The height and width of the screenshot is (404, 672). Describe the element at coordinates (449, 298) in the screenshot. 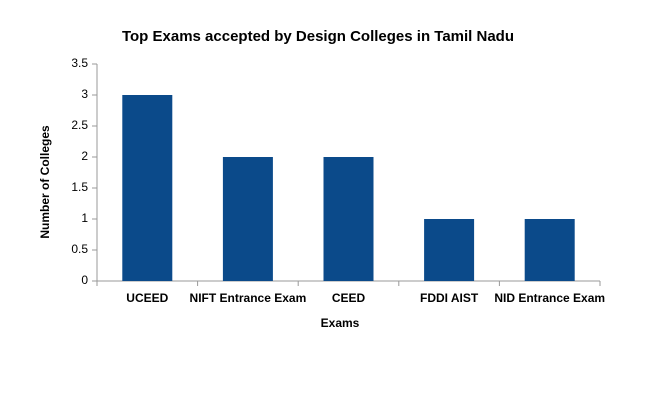

I see `x-tick-label: FDDI AIST` at that location.